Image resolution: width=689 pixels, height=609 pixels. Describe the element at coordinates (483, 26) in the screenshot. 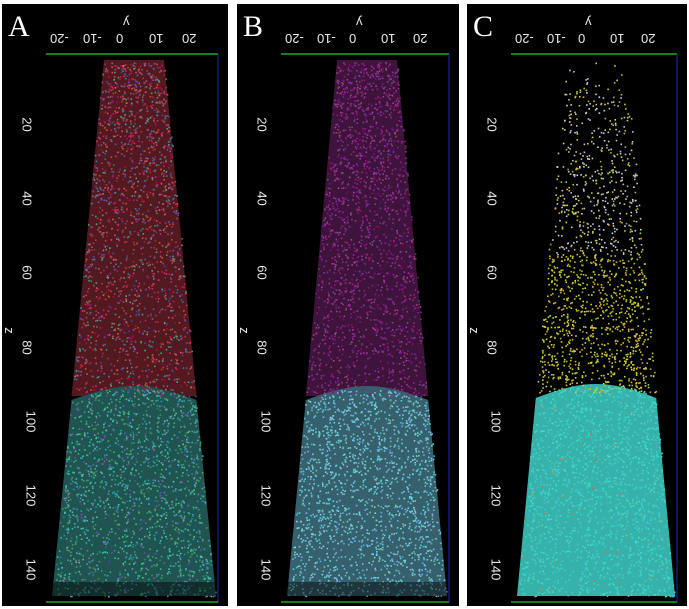

I see `panel-c-label: C` at that location.